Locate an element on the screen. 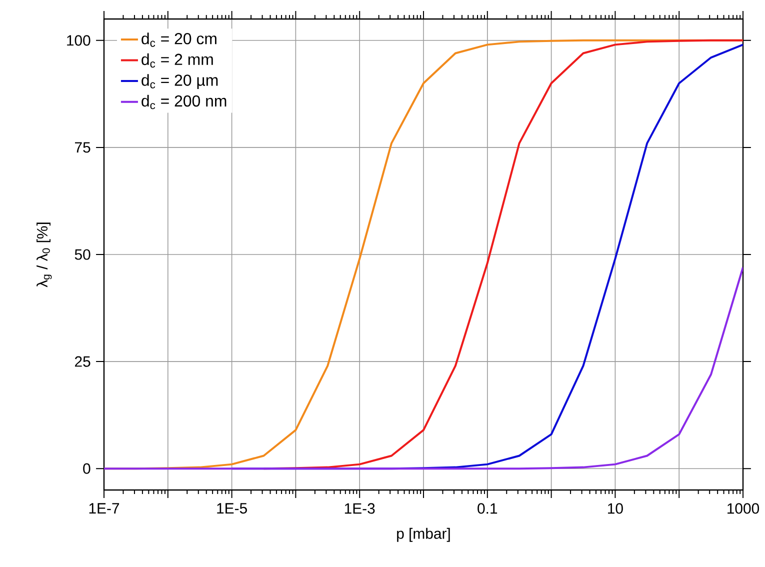 This screenshot has width=765, height=567. x-axis-title: p [mbar] is located at coordinates (423, 535).